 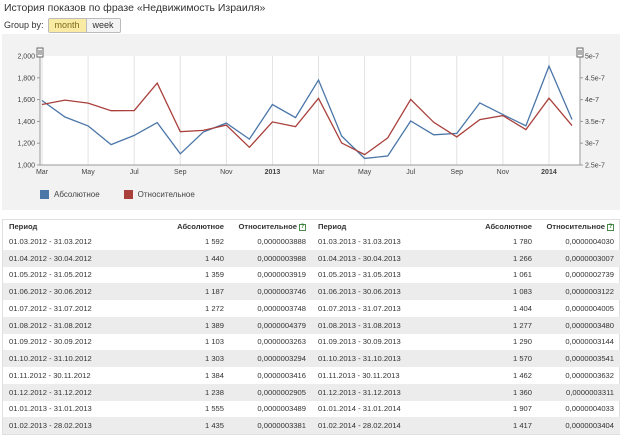 What do you see at coordinates (281, 342) in the screenshot?
I see `cell-relative: 0,0000003263` at bounding box center [281, 342].